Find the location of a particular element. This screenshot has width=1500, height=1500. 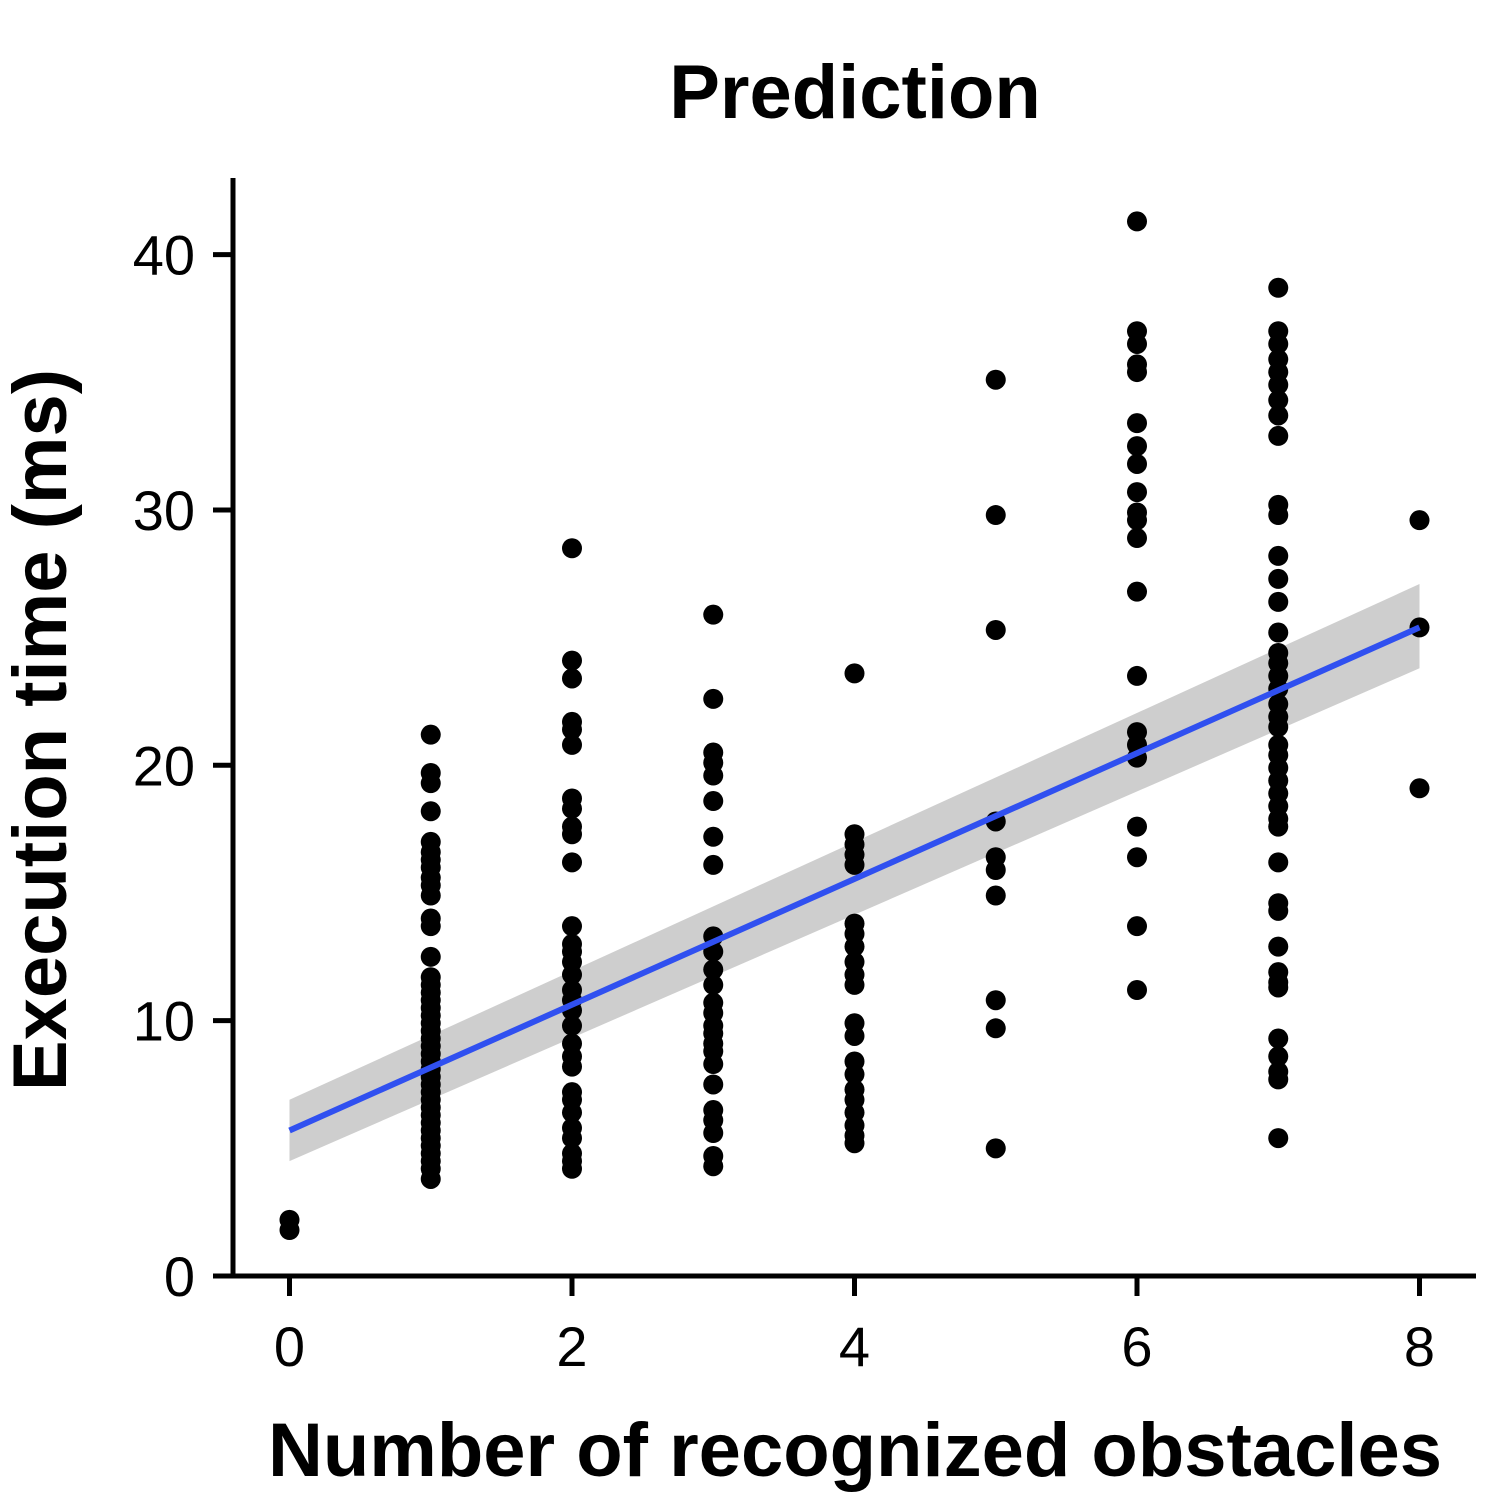

y-axis-title: Execution time (ms) is located at coordinates (41, 730).